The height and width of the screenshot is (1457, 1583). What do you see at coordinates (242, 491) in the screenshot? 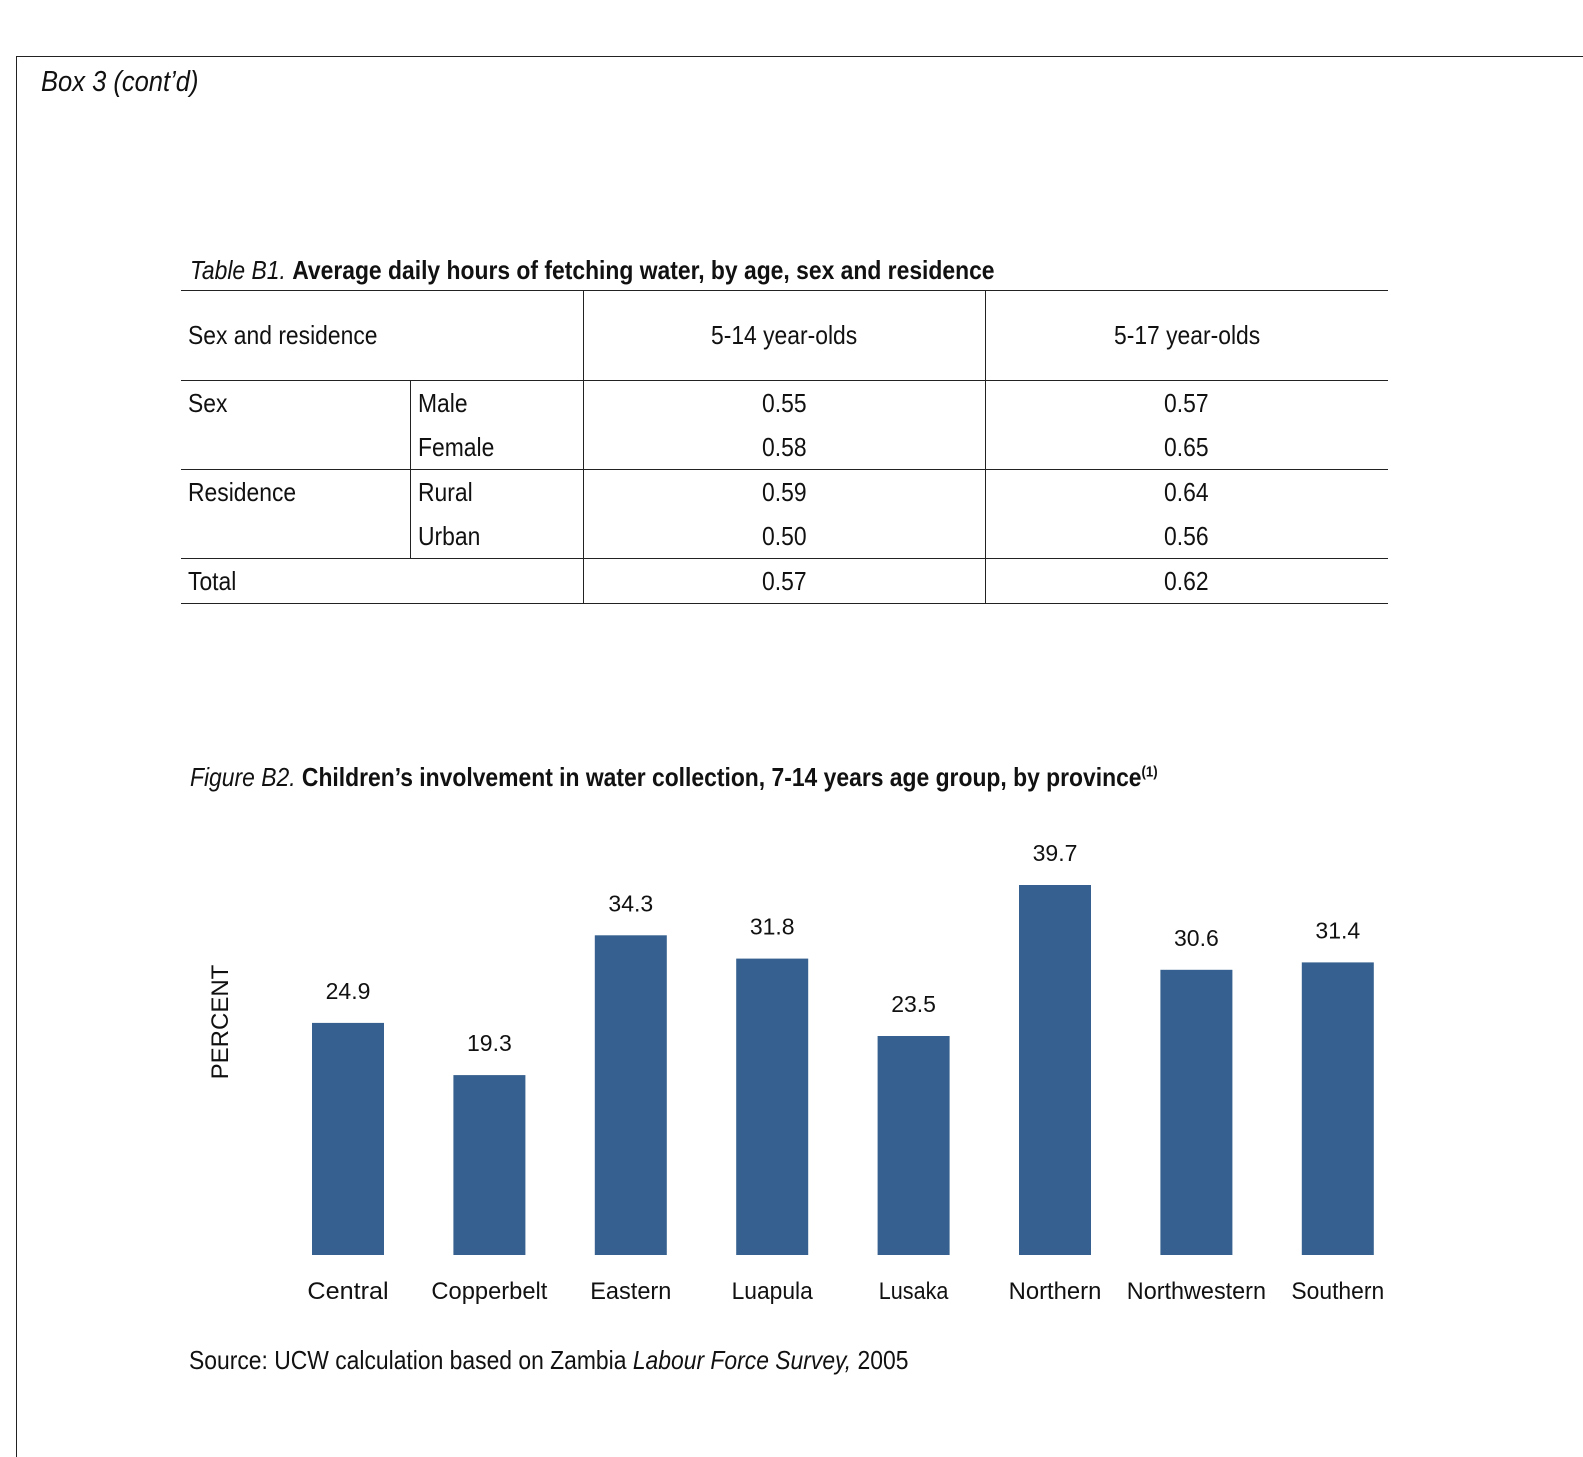
I see `row-group-residence: Residence` at bounding box center [242, 491].